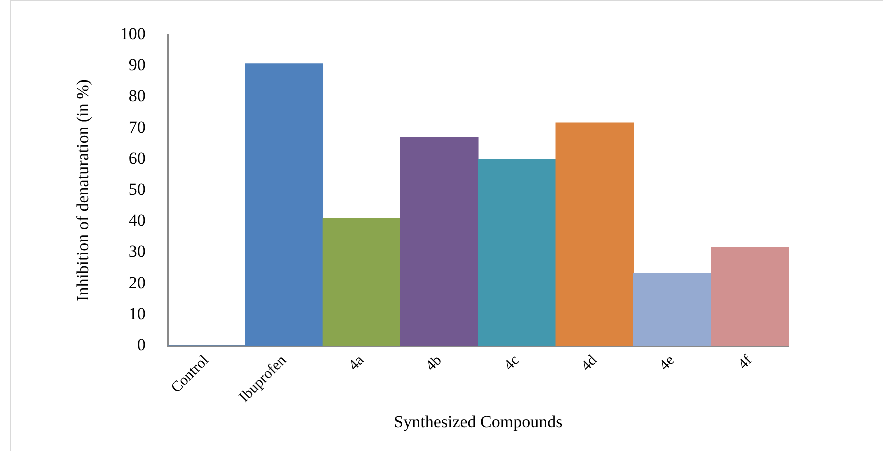 Image resolution: width=884 pixels, height=452 pixels. What do you see at coordinates (137, 252) in the screenshot?
I see `y-tick-label: 30` at bounding box center [137, 252].